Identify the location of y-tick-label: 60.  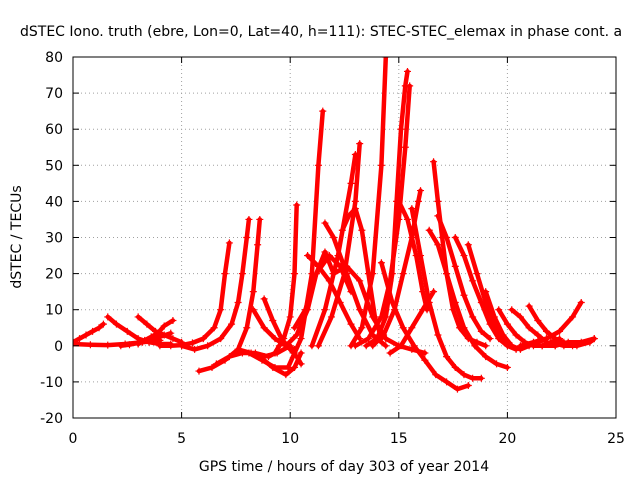
(54, 130).